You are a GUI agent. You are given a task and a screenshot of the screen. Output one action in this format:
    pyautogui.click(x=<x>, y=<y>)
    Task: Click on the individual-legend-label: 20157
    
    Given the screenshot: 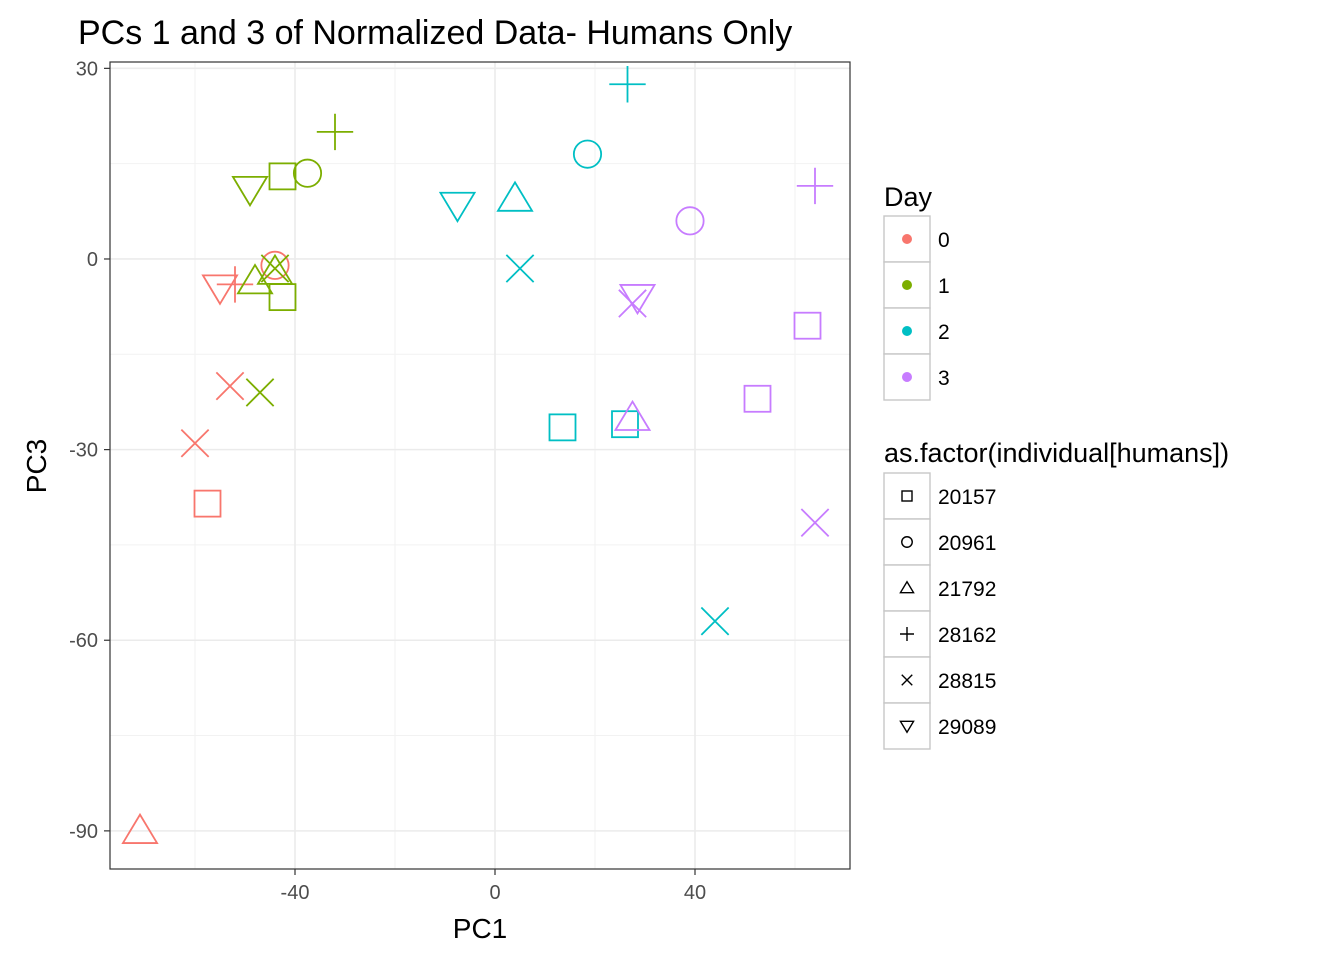 What is the action you would take?
    pyautogui.click(x=967, y=497)
    